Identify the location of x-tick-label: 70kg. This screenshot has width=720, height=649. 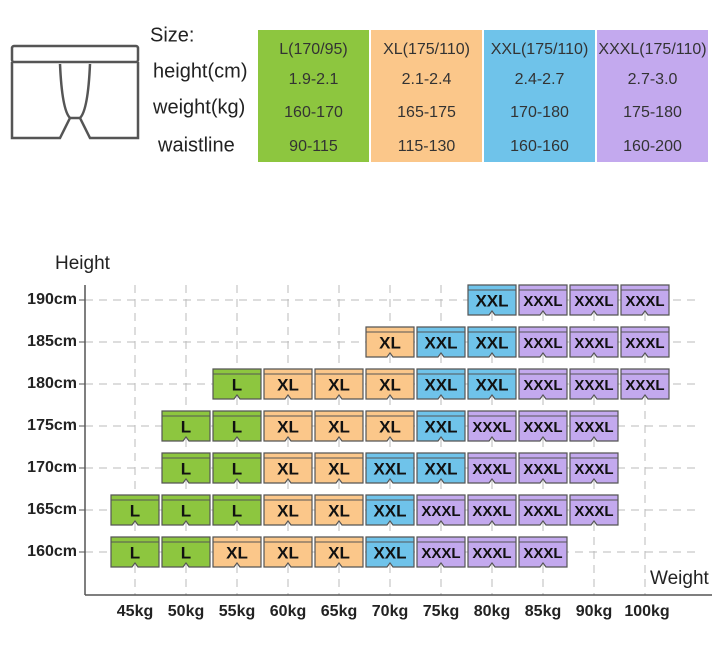
(390, 611).